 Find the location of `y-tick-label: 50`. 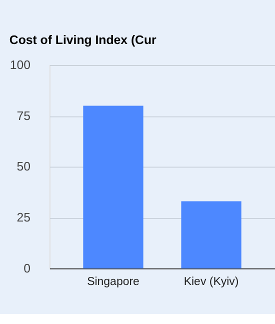

y-tick-label: 50 is located at coordinates (23, 167).